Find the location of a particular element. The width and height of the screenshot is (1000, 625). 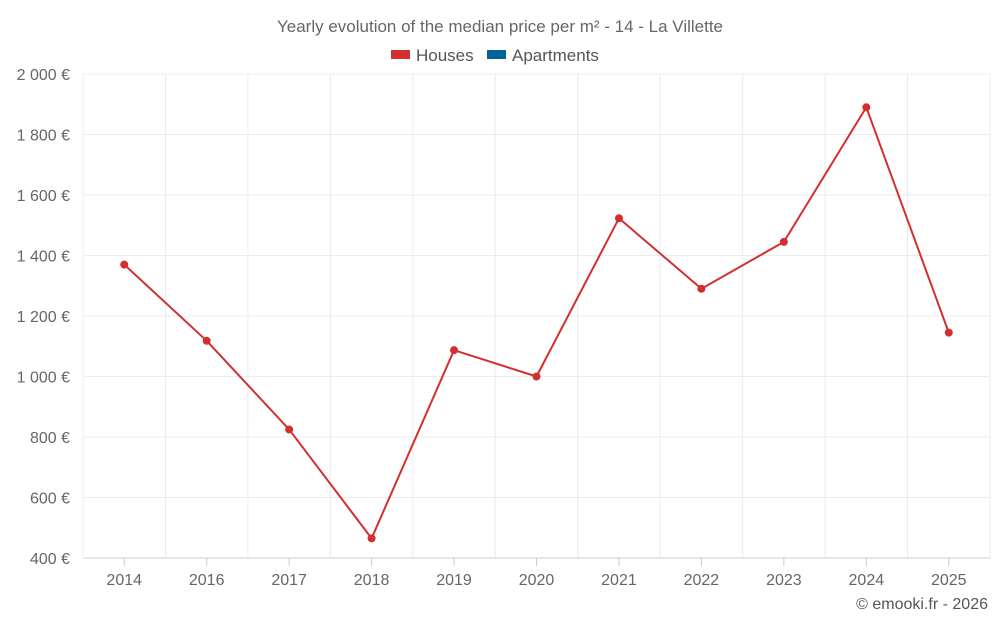

legend-item-apartments: Apartments is located at coordinates (543, 55).